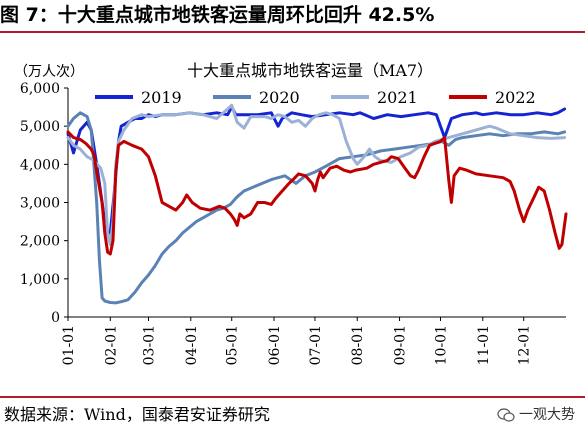  I want to click on y-tick-label: 6,000, so click(40, 89).